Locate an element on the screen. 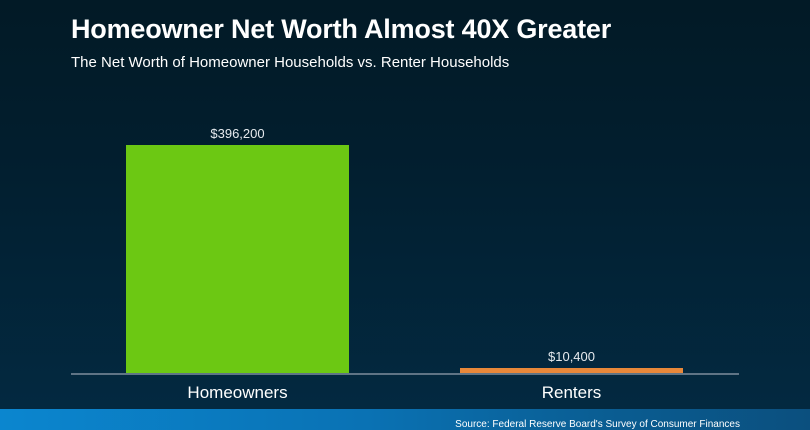  bar-renters is located at coordinates (571, 371).